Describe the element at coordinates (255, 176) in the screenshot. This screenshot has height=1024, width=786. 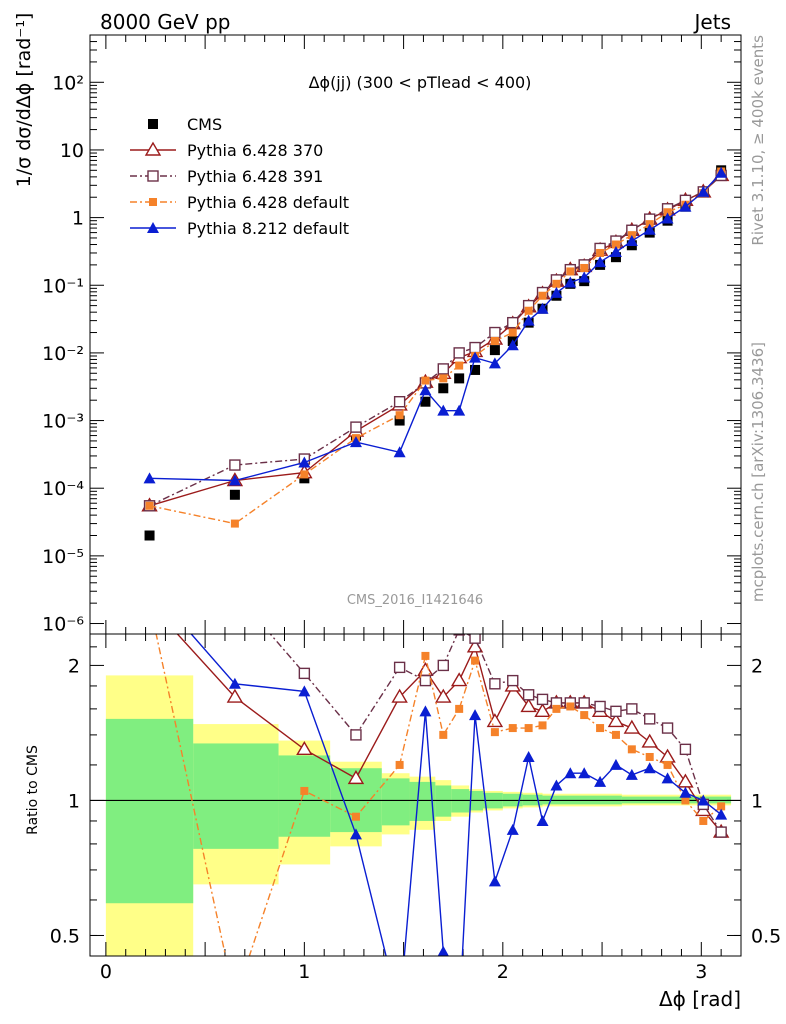
I see `legend-label-2: Pythia 6.428 391` at that location.